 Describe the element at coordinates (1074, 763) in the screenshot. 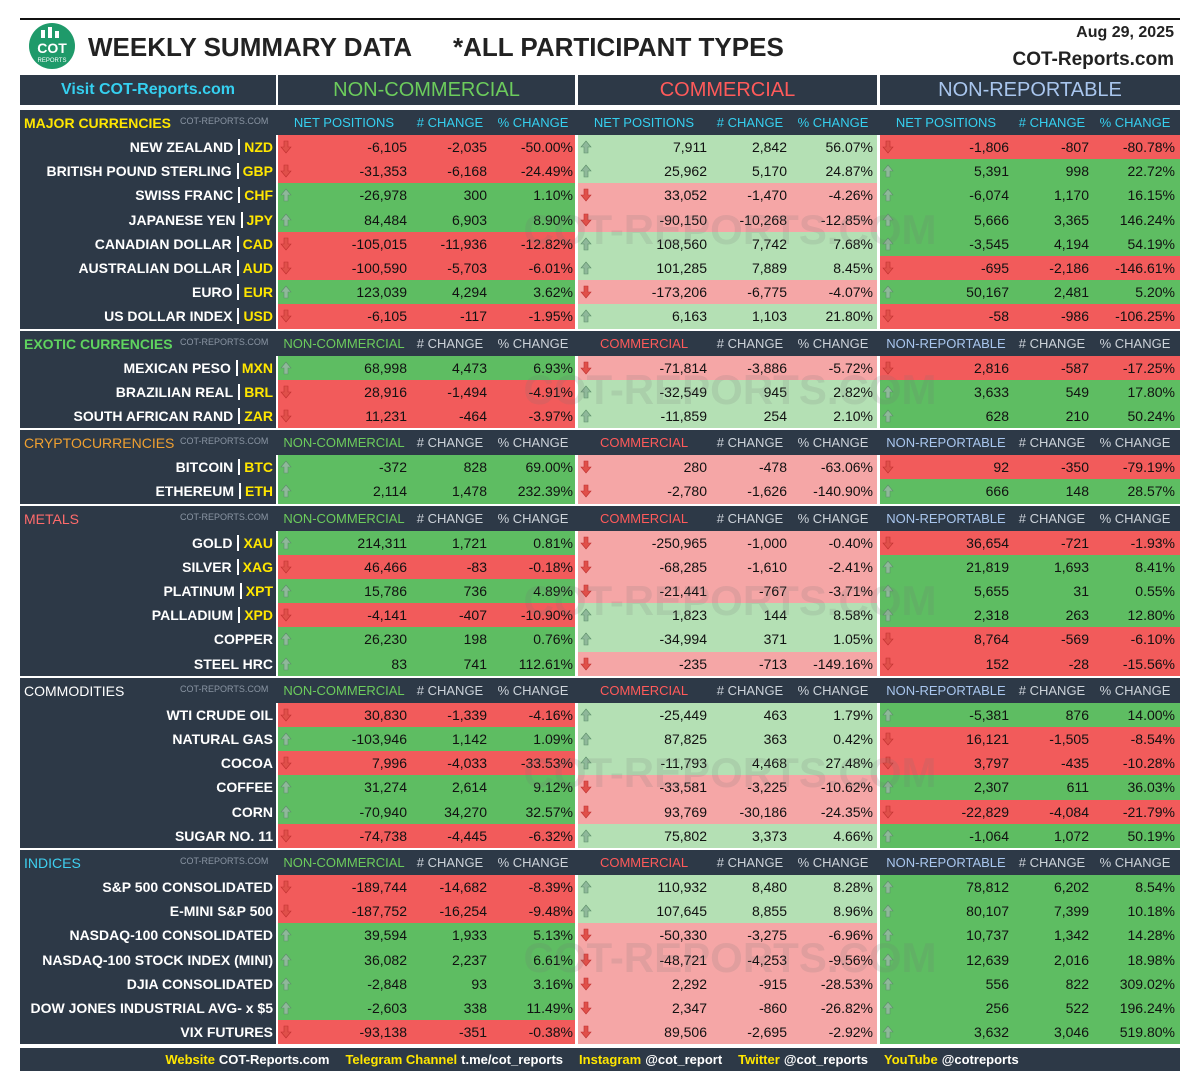

I see `value-cell: -435` at that location.